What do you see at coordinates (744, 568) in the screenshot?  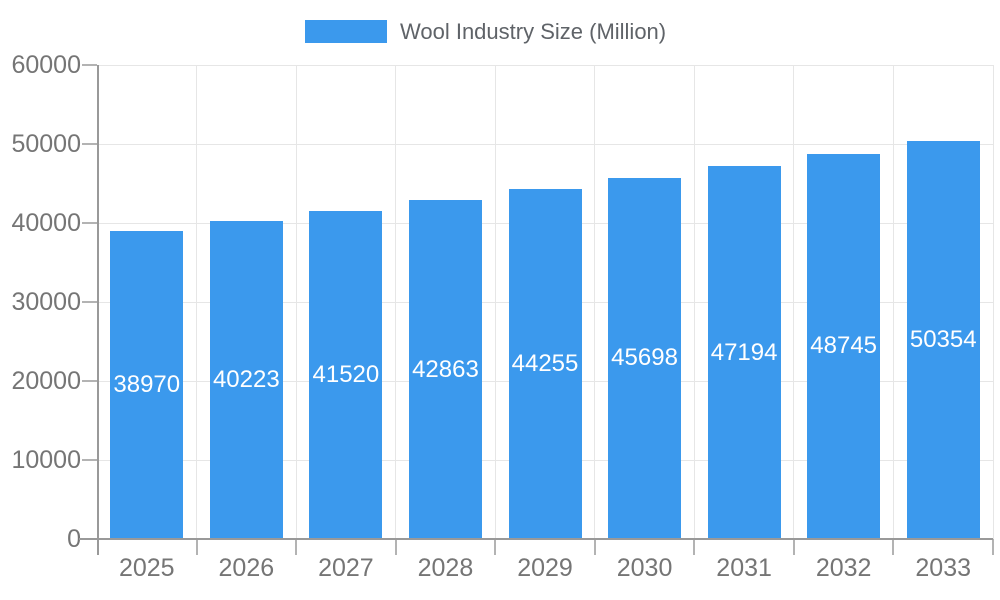 I see `x-axis-label: 2031` at bounding box center [744, 568].